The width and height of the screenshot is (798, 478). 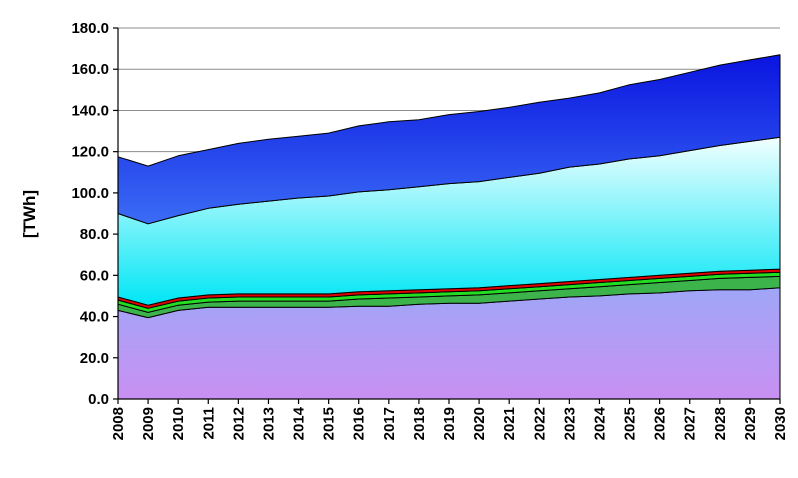 What do you see at coordinates (780, 423) in the screenshot?
I see `x-tick-label: 2030` at bounding box center [780, 423].